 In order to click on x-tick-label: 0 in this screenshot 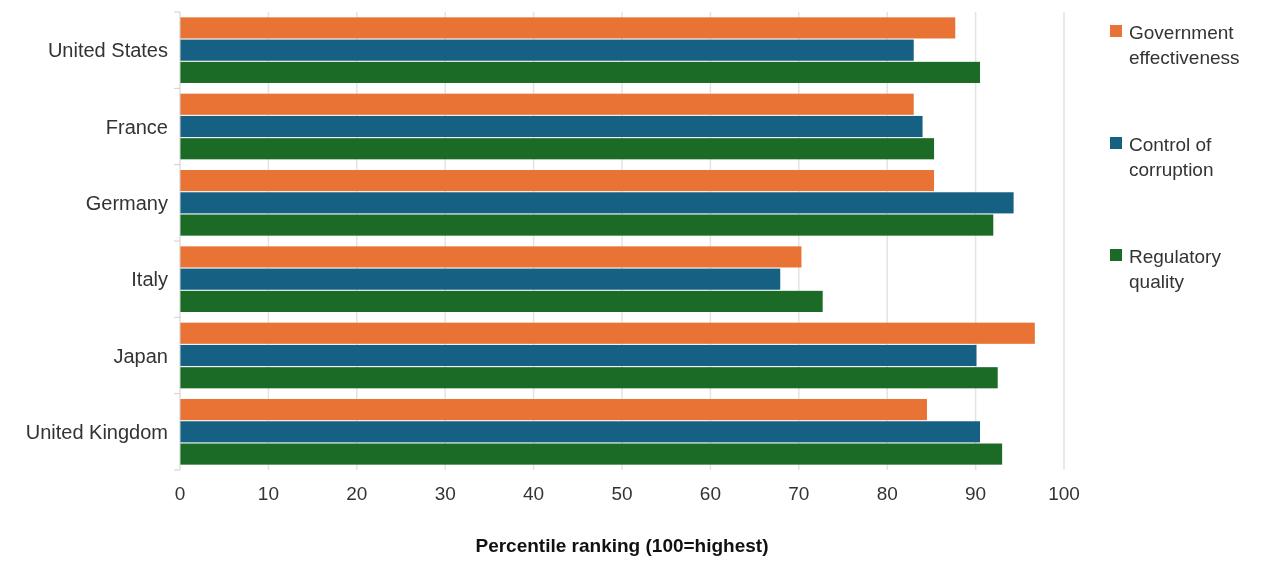, I will do `click(180, 493)`.